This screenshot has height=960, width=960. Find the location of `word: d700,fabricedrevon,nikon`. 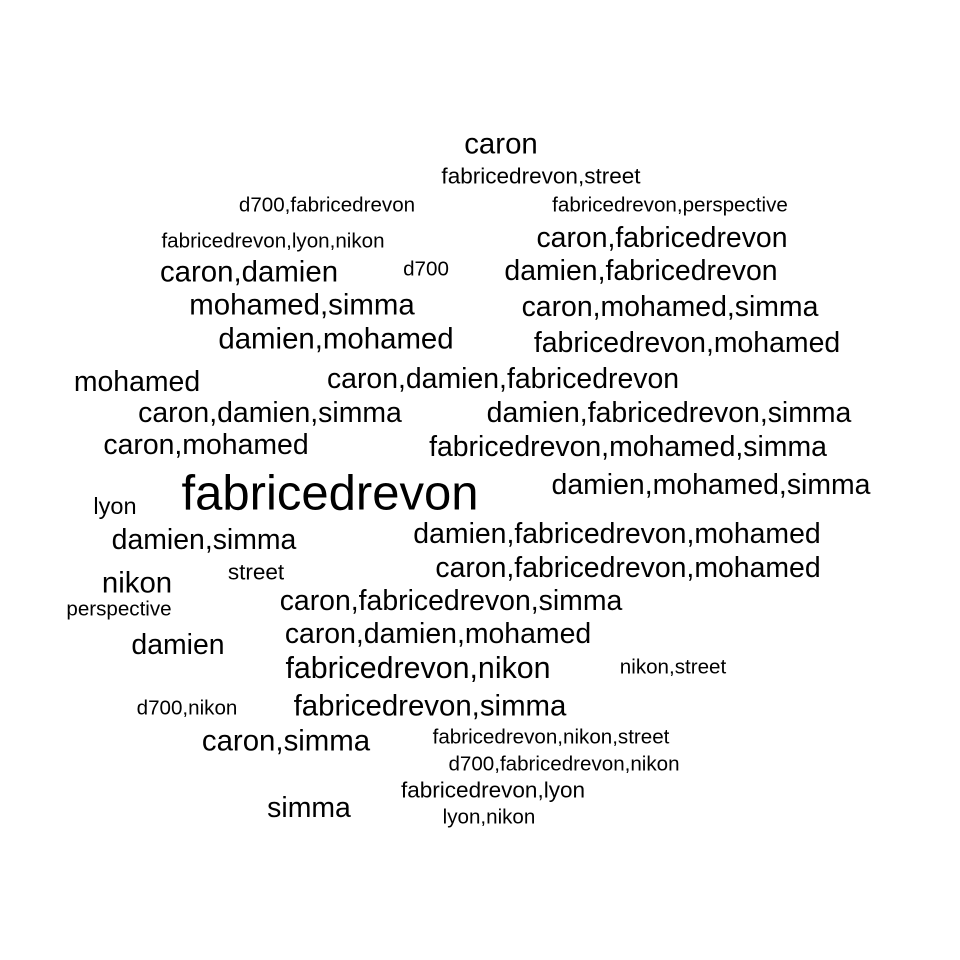

word: d700,fabricedrevon,nikon is located at coordinates (564, 764).